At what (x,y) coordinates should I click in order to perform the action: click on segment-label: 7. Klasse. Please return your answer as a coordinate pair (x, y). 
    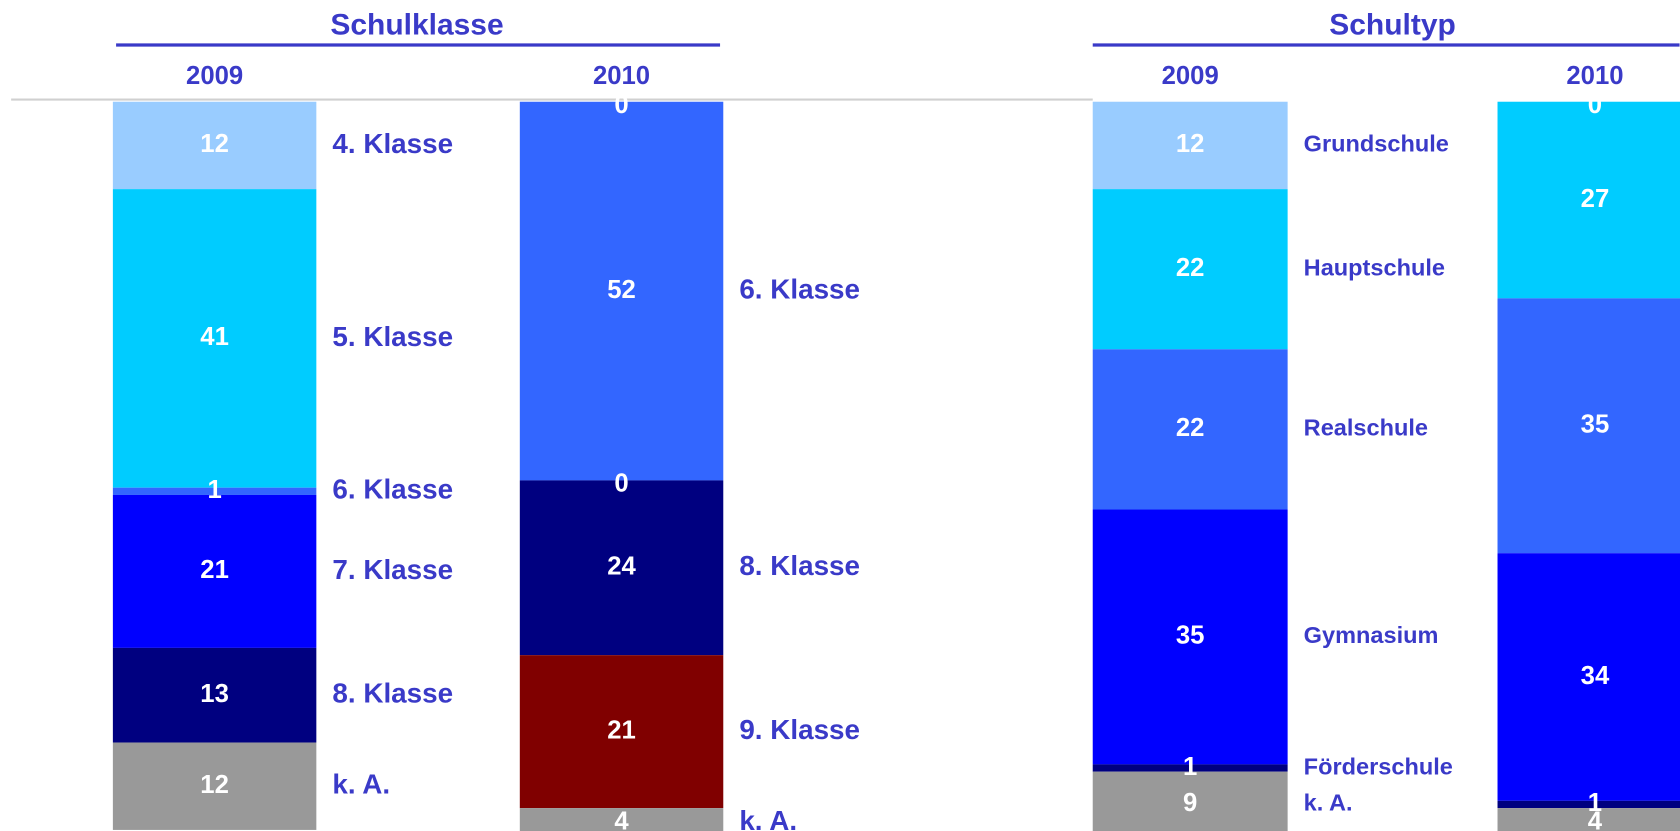
    Looking at the image, I should click on (392, 569).